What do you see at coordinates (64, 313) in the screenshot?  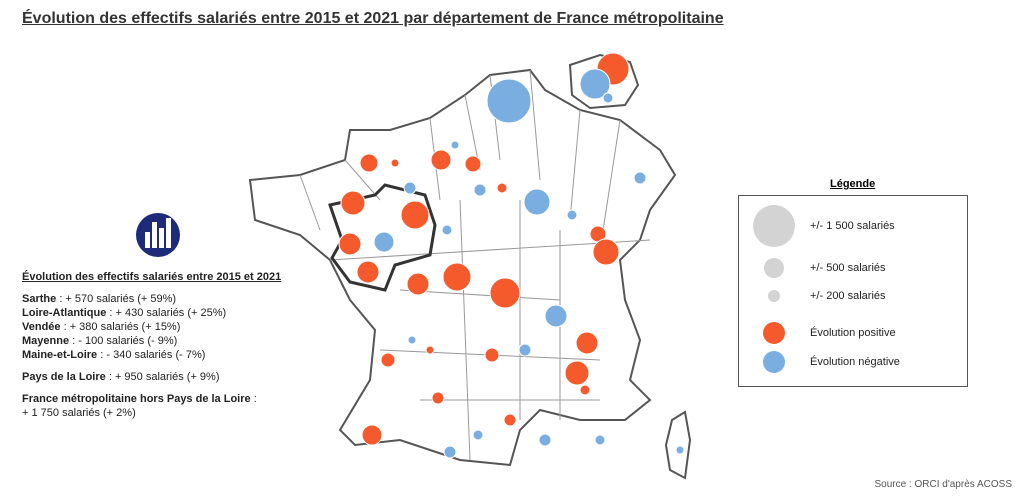 I see `dept-name: Loire-Atlantique` at bounding box center [64, 313].